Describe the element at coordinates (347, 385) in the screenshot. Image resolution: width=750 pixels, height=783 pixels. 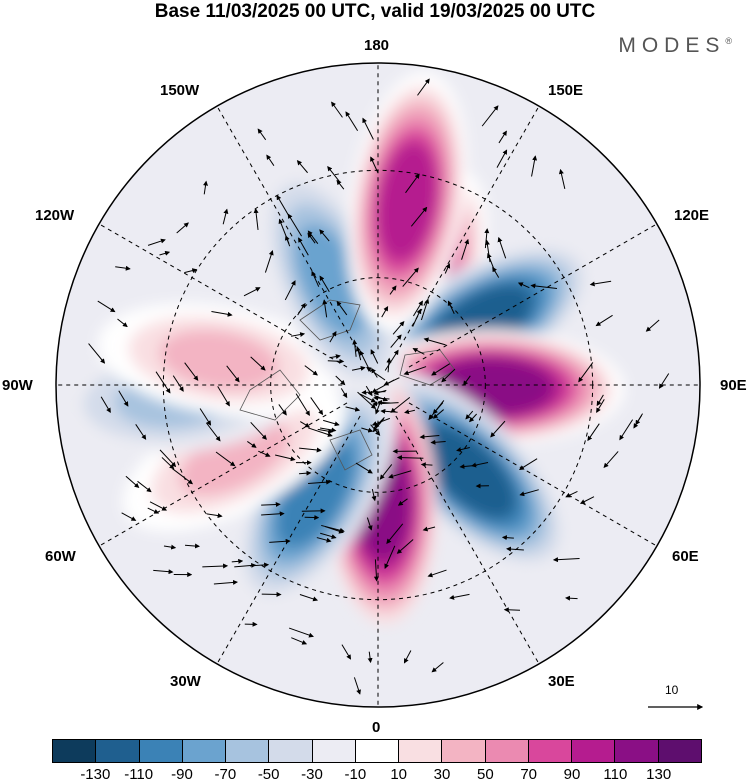
I see `coastlines` at that location.